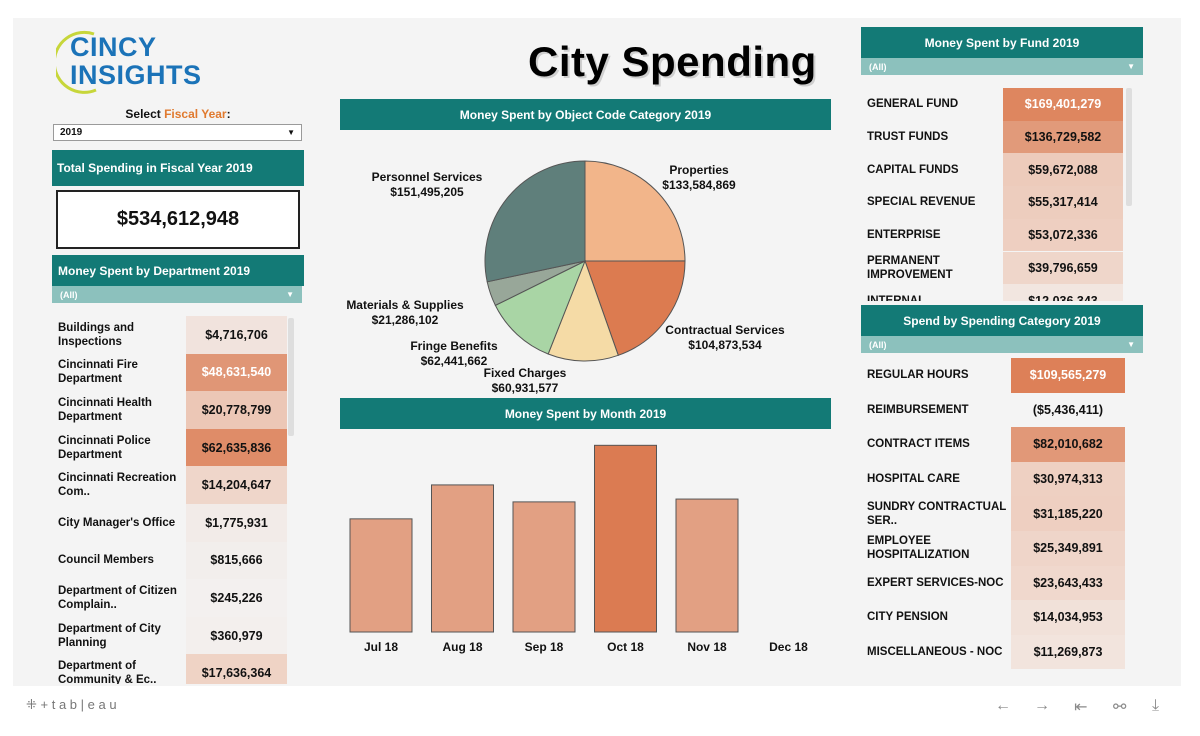  Describe the element at coordinates (1002, 202) in the screenshot. I see `table-row: SPECIAL REVENUE $55,317,414` at that location.